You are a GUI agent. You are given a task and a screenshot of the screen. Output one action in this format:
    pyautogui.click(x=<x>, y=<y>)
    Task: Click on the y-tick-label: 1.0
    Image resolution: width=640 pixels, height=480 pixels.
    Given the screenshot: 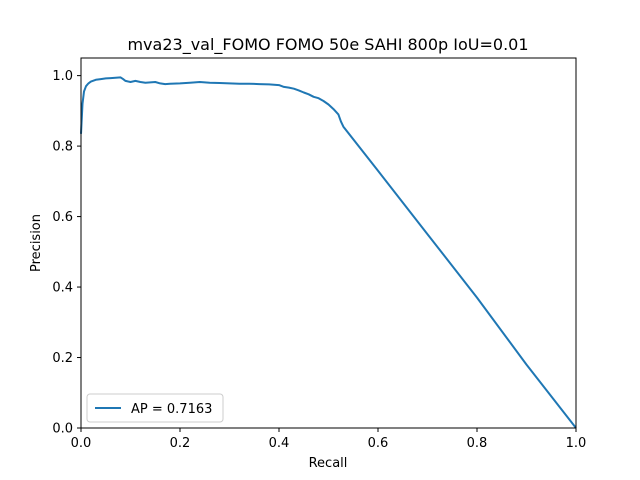 What is the action you would take?
    pyautogui.click(x=62, y=76)
    